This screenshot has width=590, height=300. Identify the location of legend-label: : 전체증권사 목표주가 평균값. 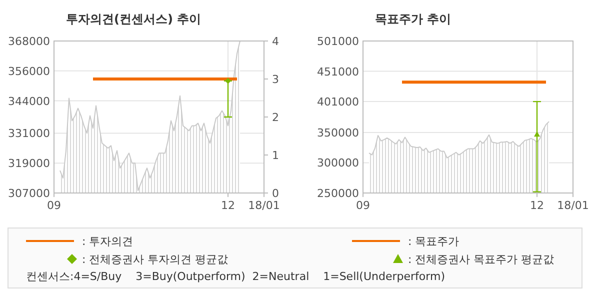
(481, 259).